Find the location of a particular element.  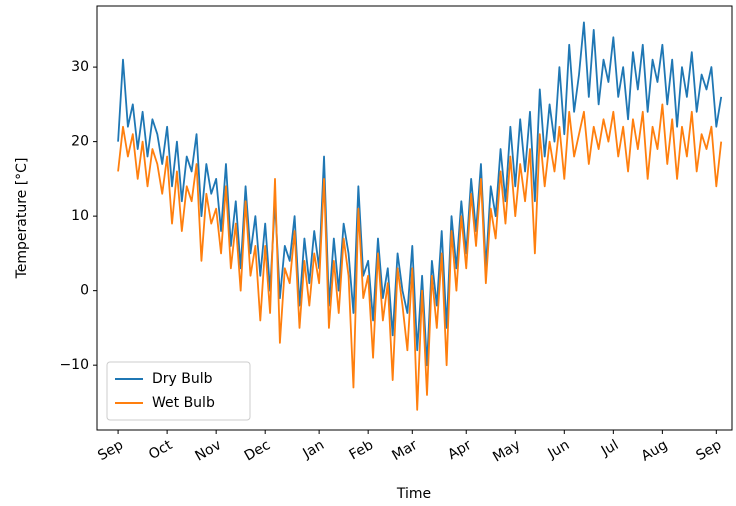

legend-box is located at coordinates (178, 391).